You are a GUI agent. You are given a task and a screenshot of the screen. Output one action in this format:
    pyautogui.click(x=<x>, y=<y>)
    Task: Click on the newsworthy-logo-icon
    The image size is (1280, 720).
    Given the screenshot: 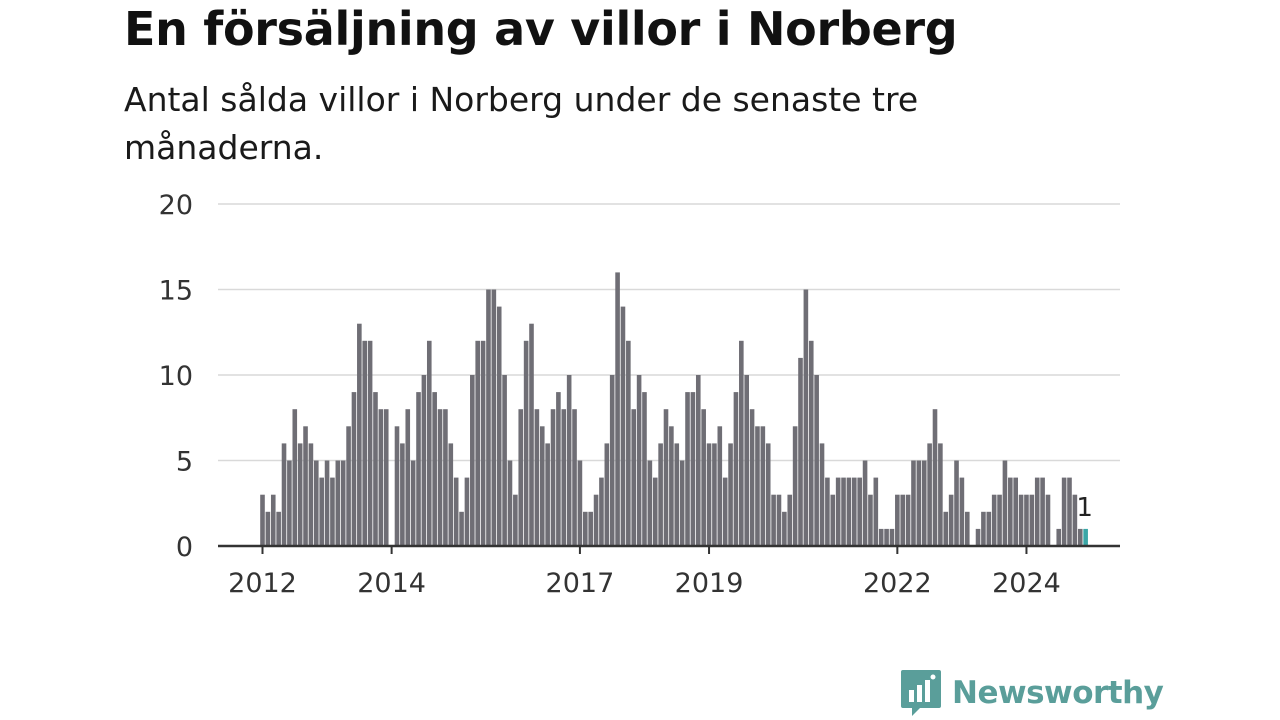 What is the action you would take?
    pyautogui.click(x=921, y=693)
    